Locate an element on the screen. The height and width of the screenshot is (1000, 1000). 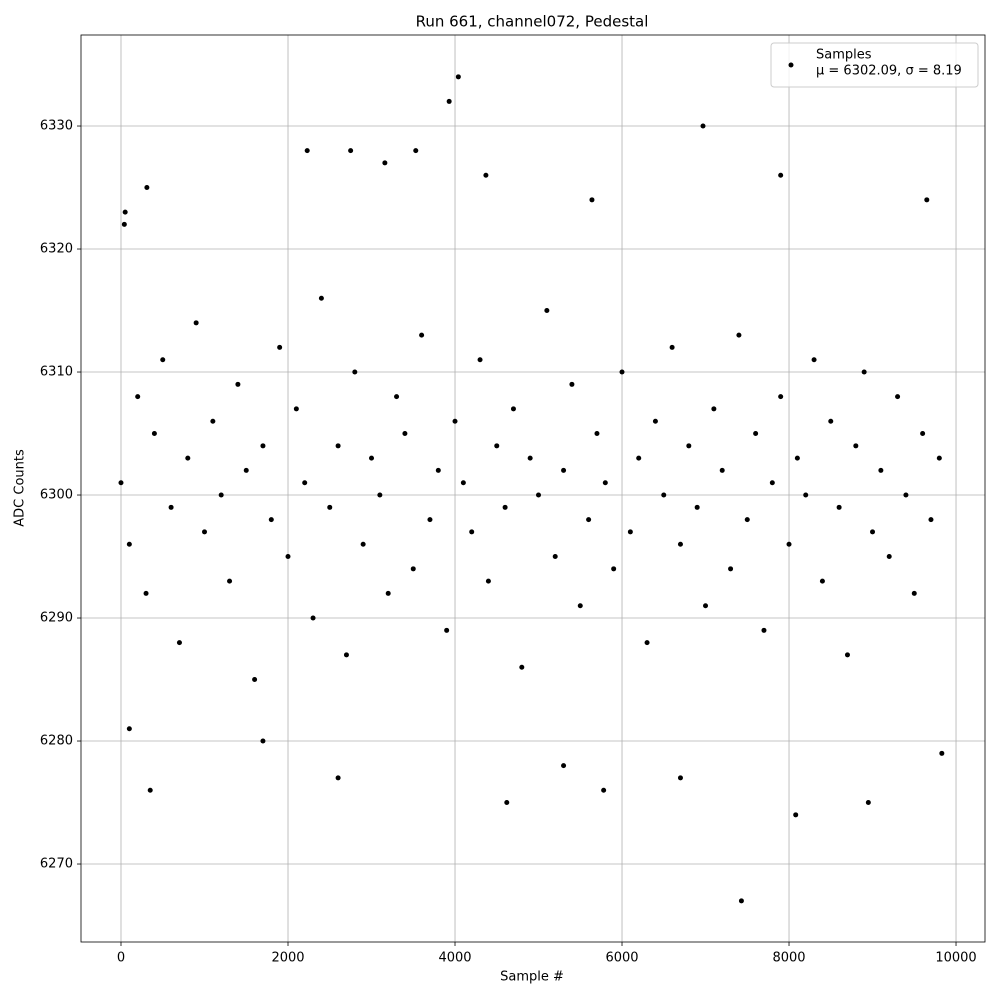
y-axis-label: ADC Counts is located at coordinates (20, 488).